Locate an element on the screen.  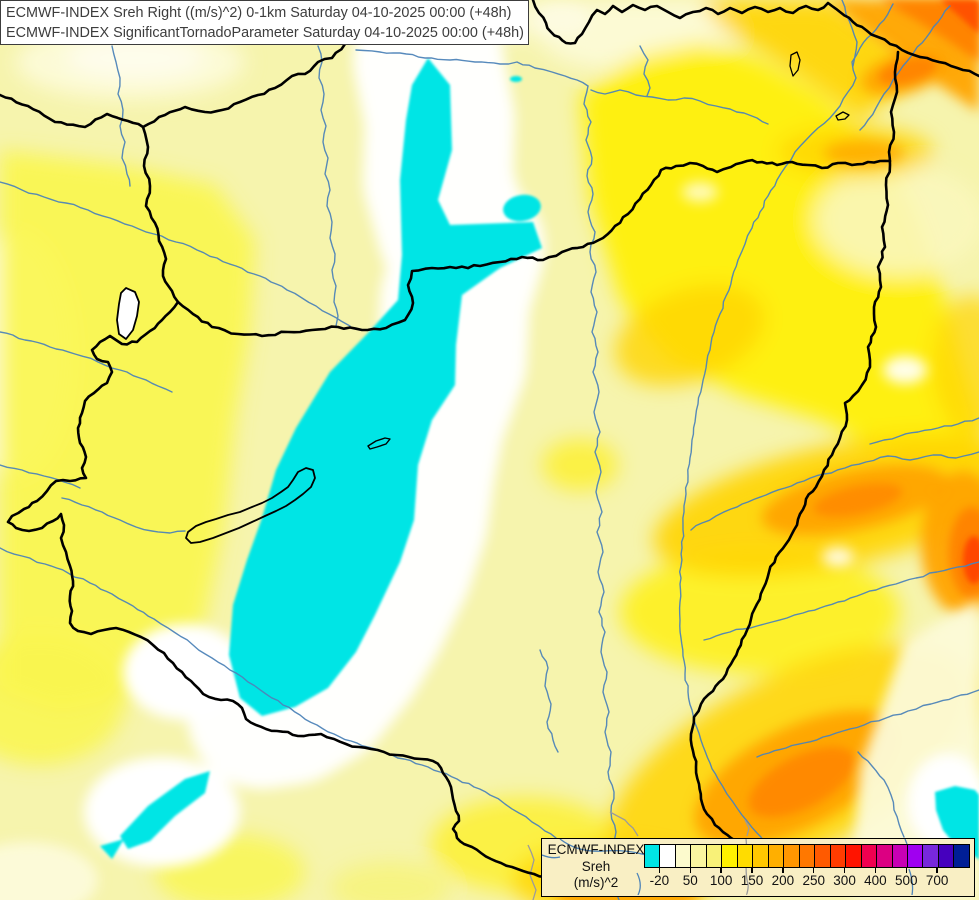
legend-label-line2: Sreh is located at coordinates (596, 866).